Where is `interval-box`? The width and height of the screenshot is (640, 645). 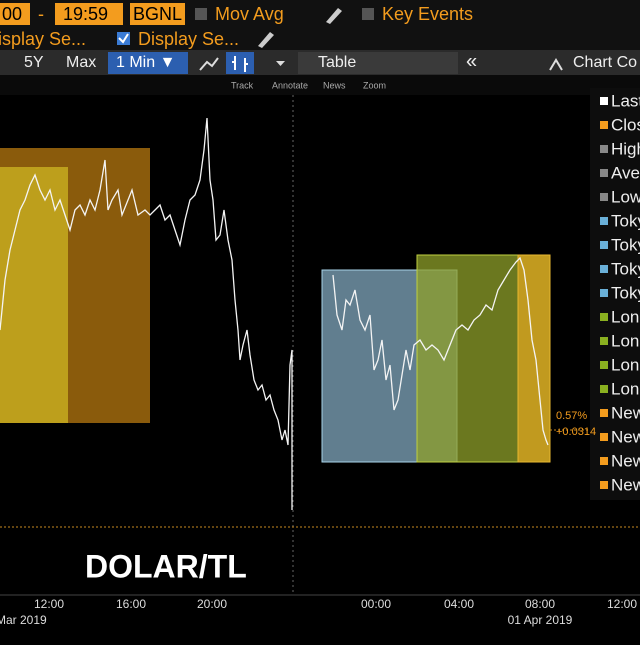 interval-box is located at coordinates (148, 63).